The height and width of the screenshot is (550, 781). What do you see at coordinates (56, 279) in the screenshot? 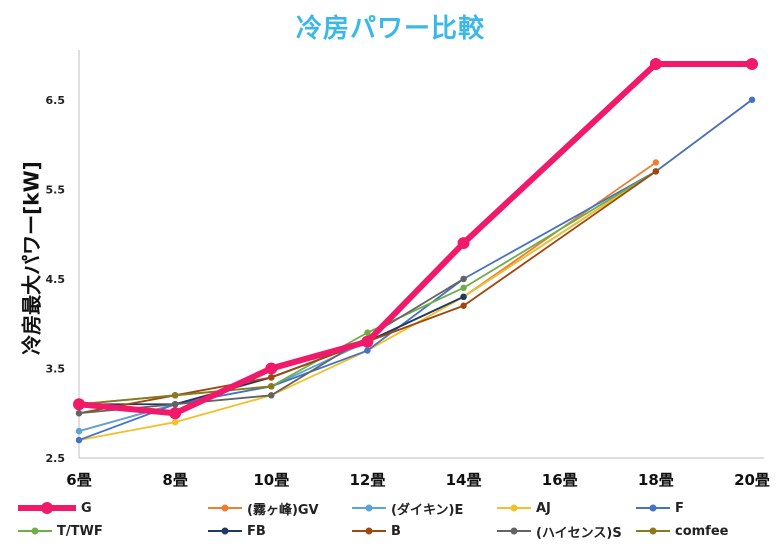
I see `y-tick-label: 4.5` at bounding box center [56, 279].